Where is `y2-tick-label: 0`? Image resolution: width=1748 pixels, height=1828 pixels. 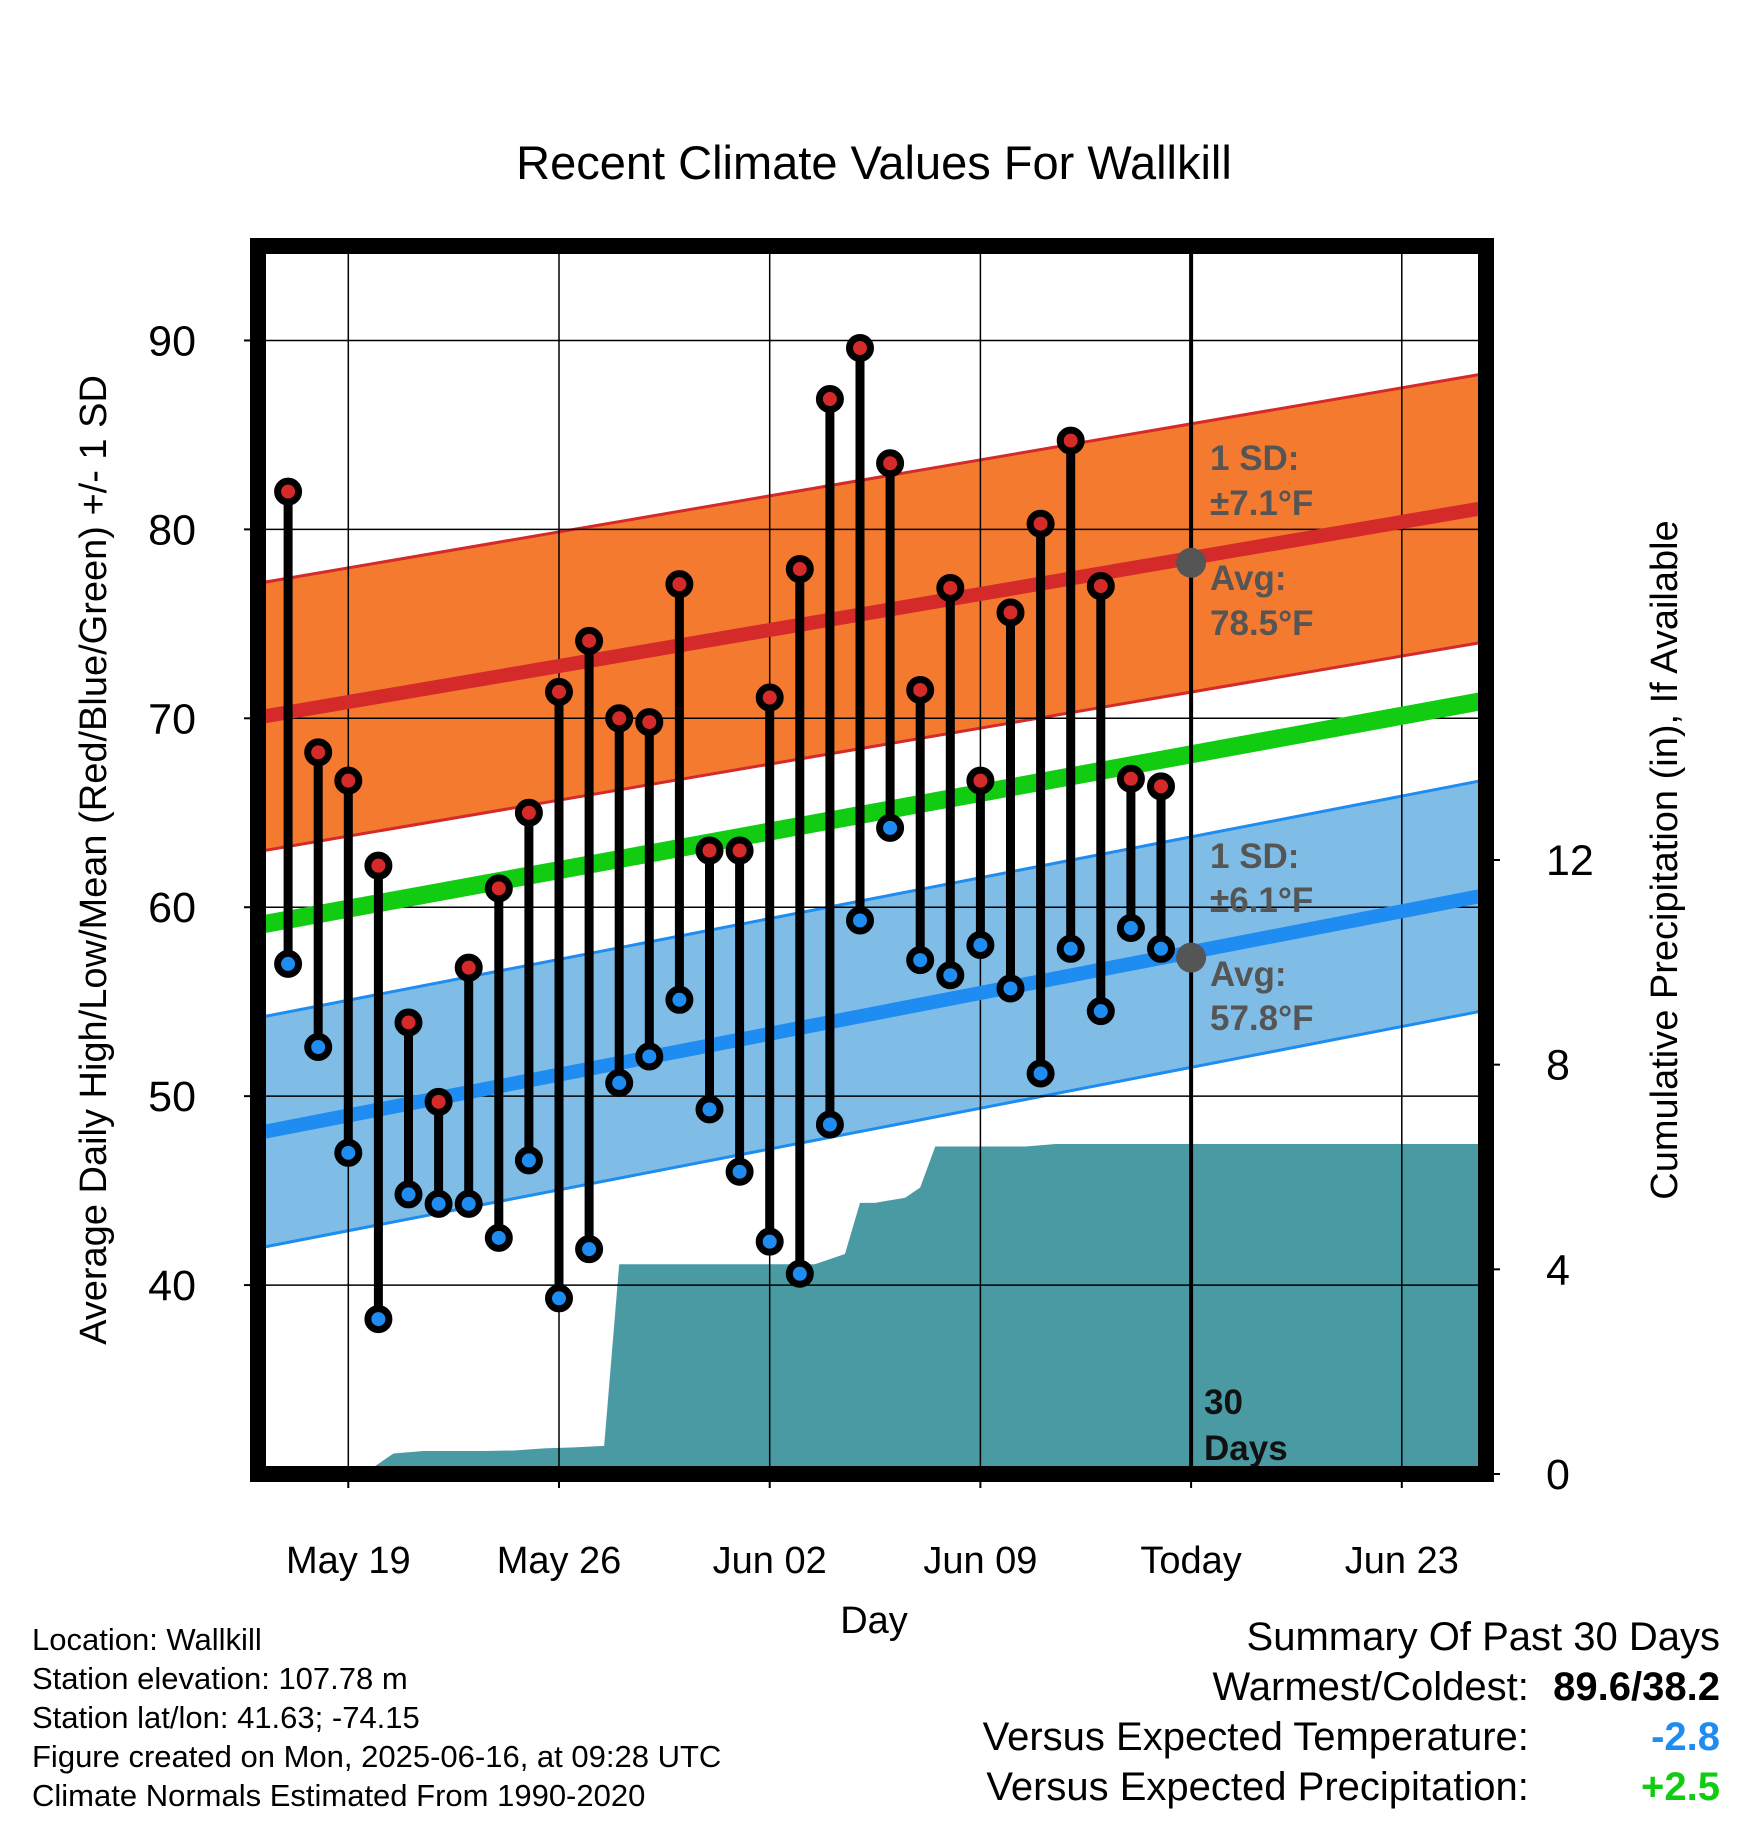
y2-tick-label: 0 is located at coordinates (1558, 1475).